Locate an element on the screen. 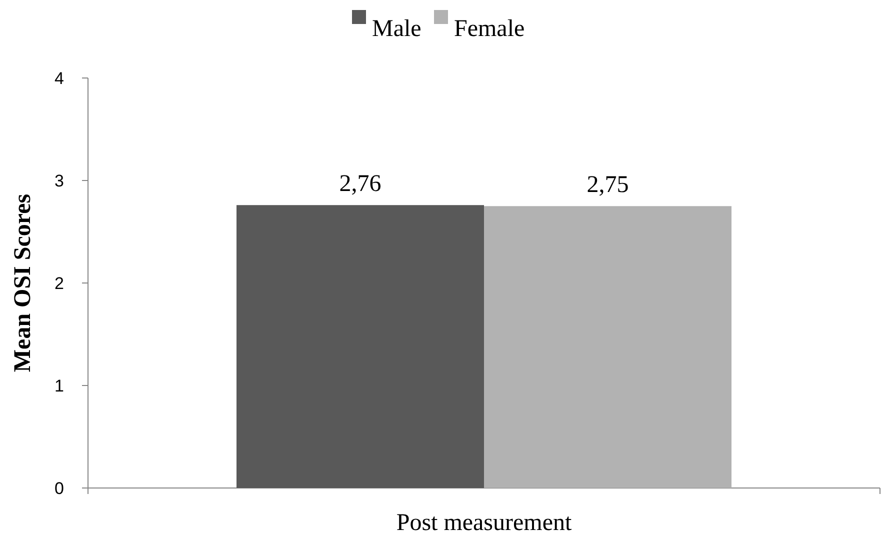 The image size is (892, 540). legend-label: Male is located at coordinates (397, 29).